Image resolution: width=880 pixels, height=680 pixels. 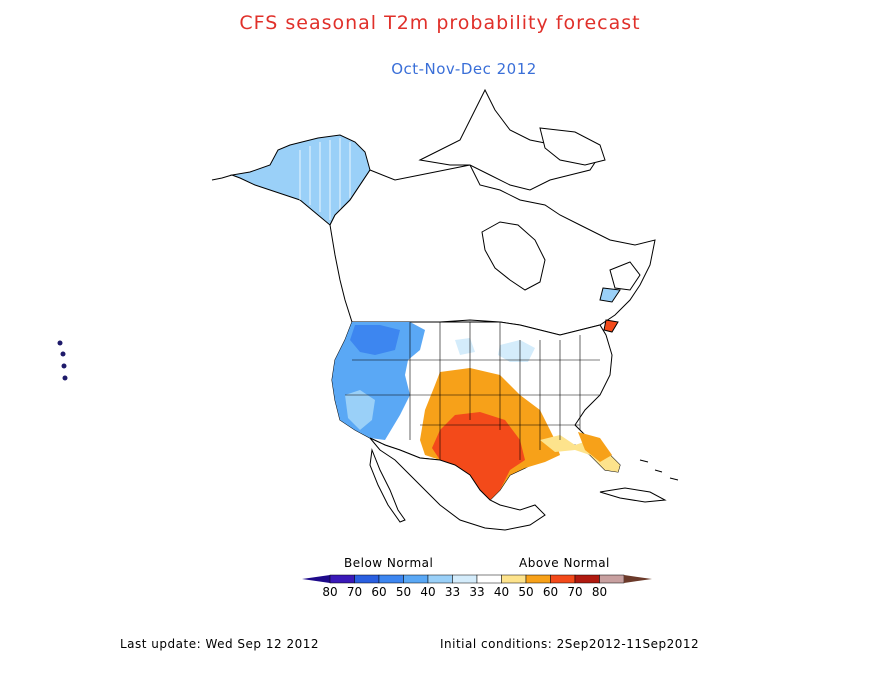 I want to click on california-pale, so click(x=360, y=410).